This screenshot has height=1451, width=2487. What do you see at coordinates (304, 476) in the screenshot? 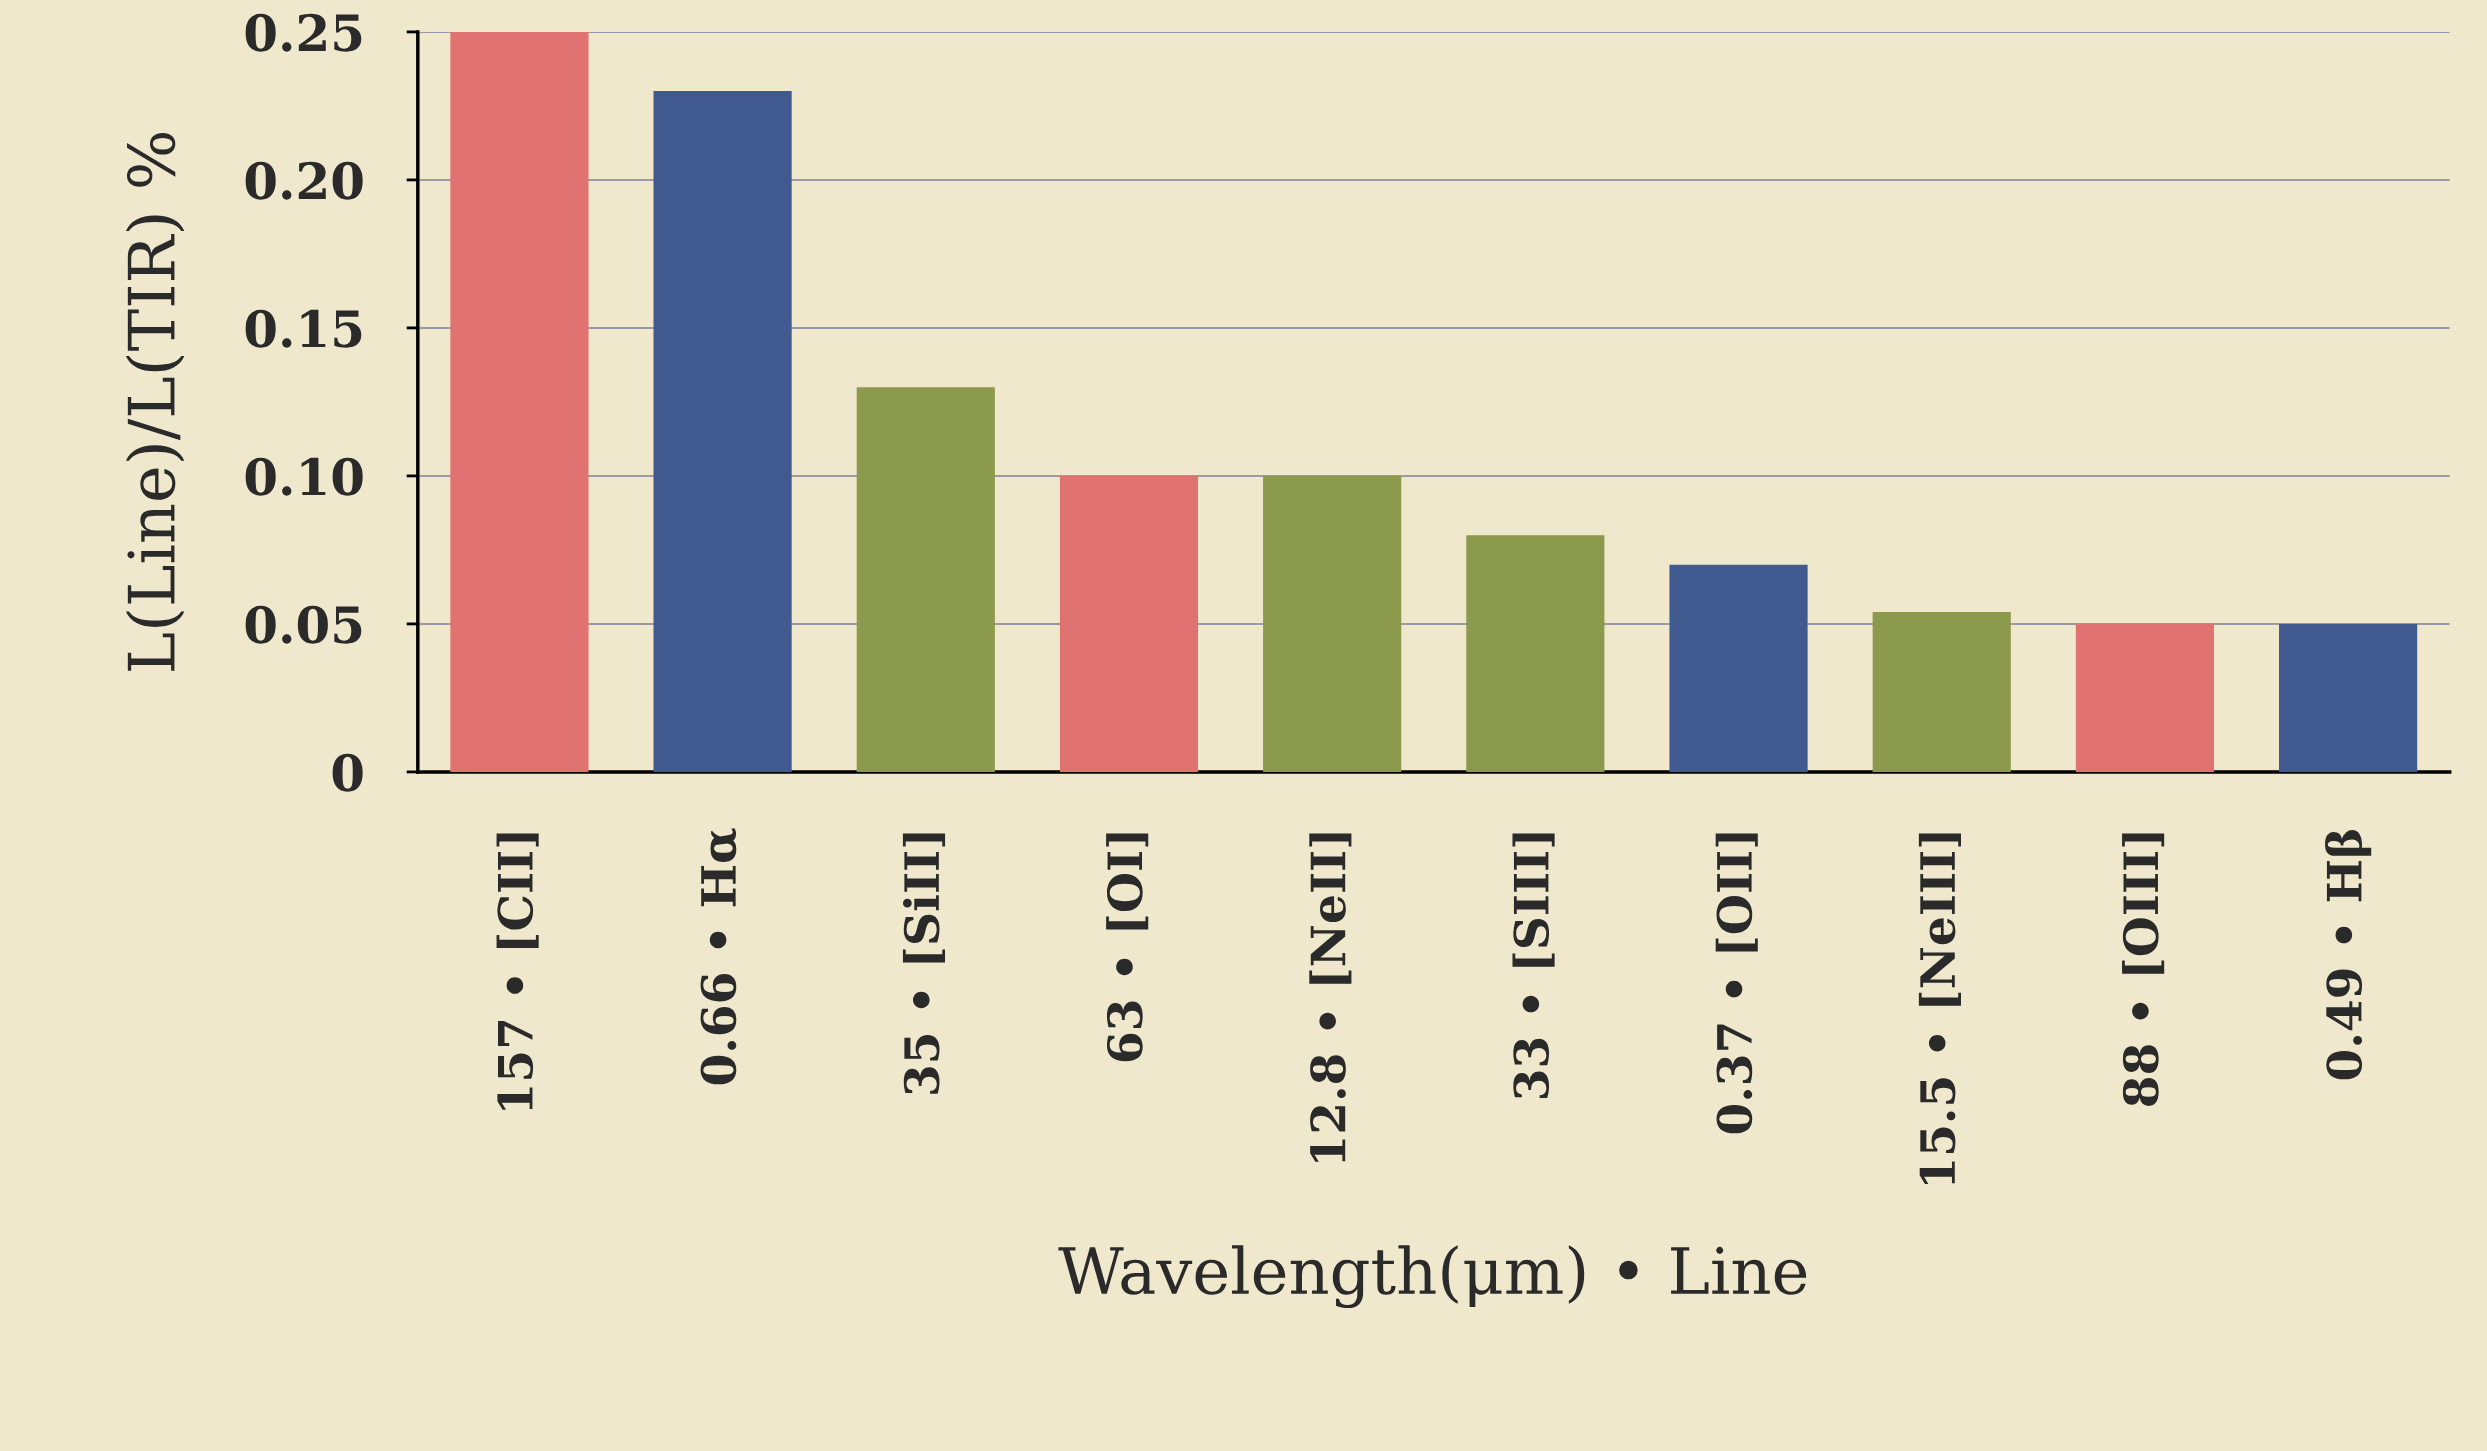
I see `y-tick-label: 0.10` at bounding box center [304, 476].